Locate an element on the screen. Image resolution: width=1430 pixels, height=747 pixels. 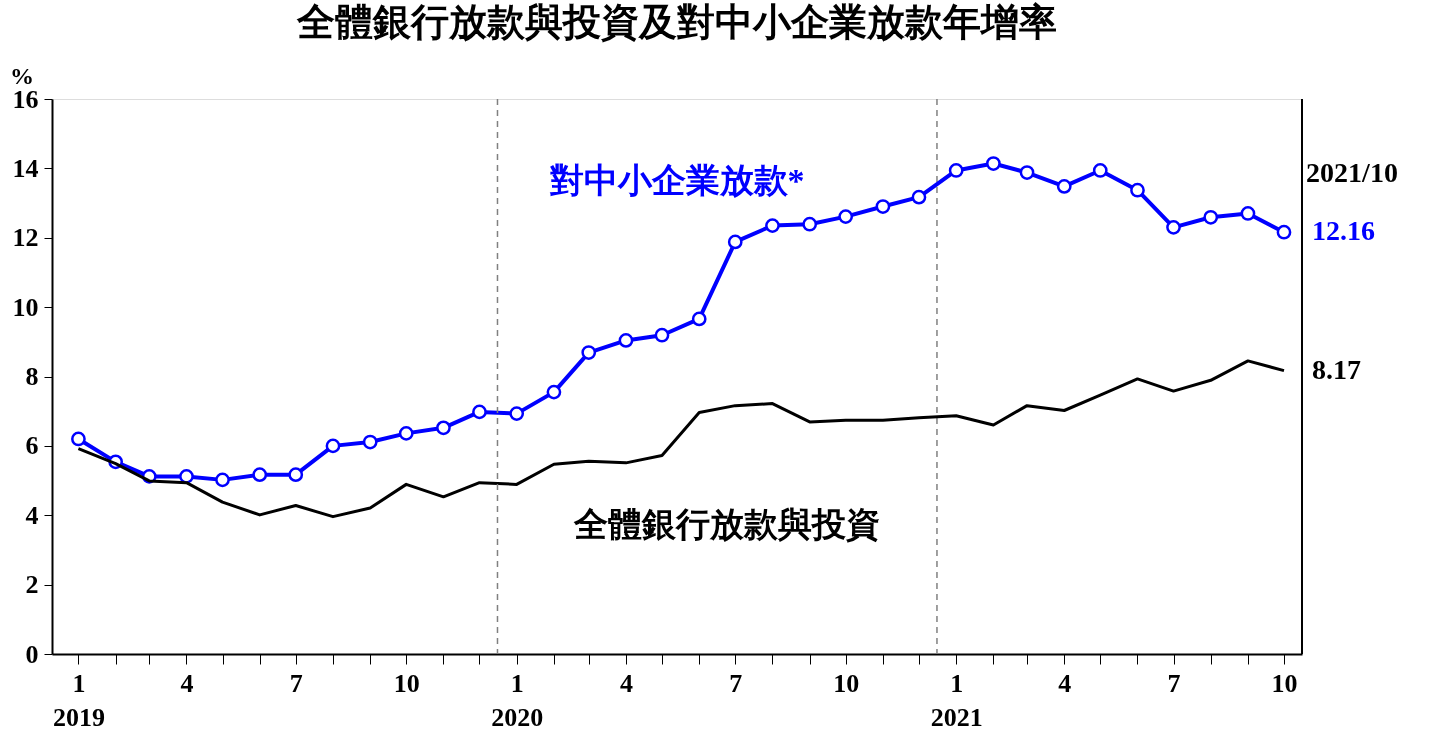
y-tick-label: 0 is located at coordinates (32, 654).